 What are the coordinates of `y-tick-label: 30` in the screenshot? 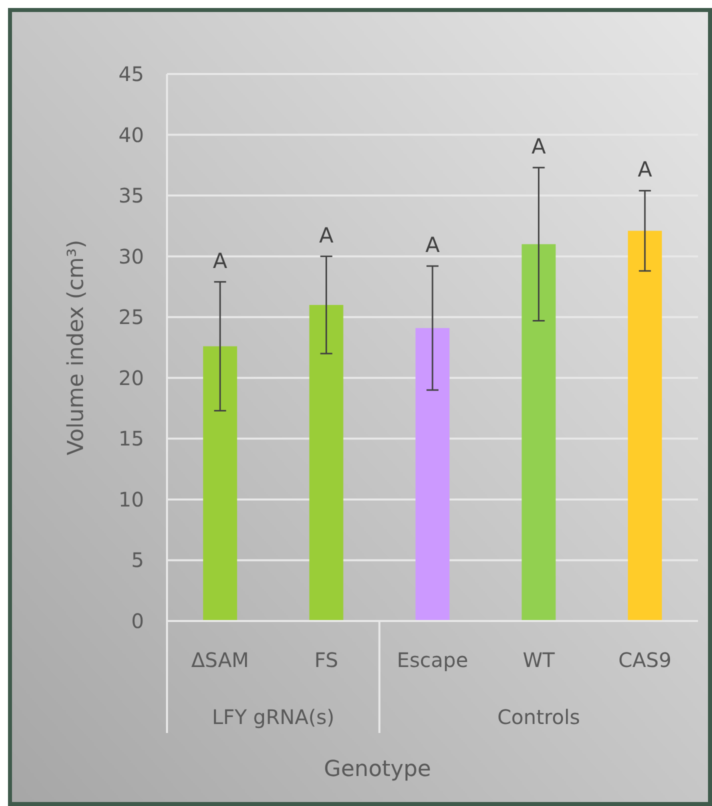 It's located at (131, 256).